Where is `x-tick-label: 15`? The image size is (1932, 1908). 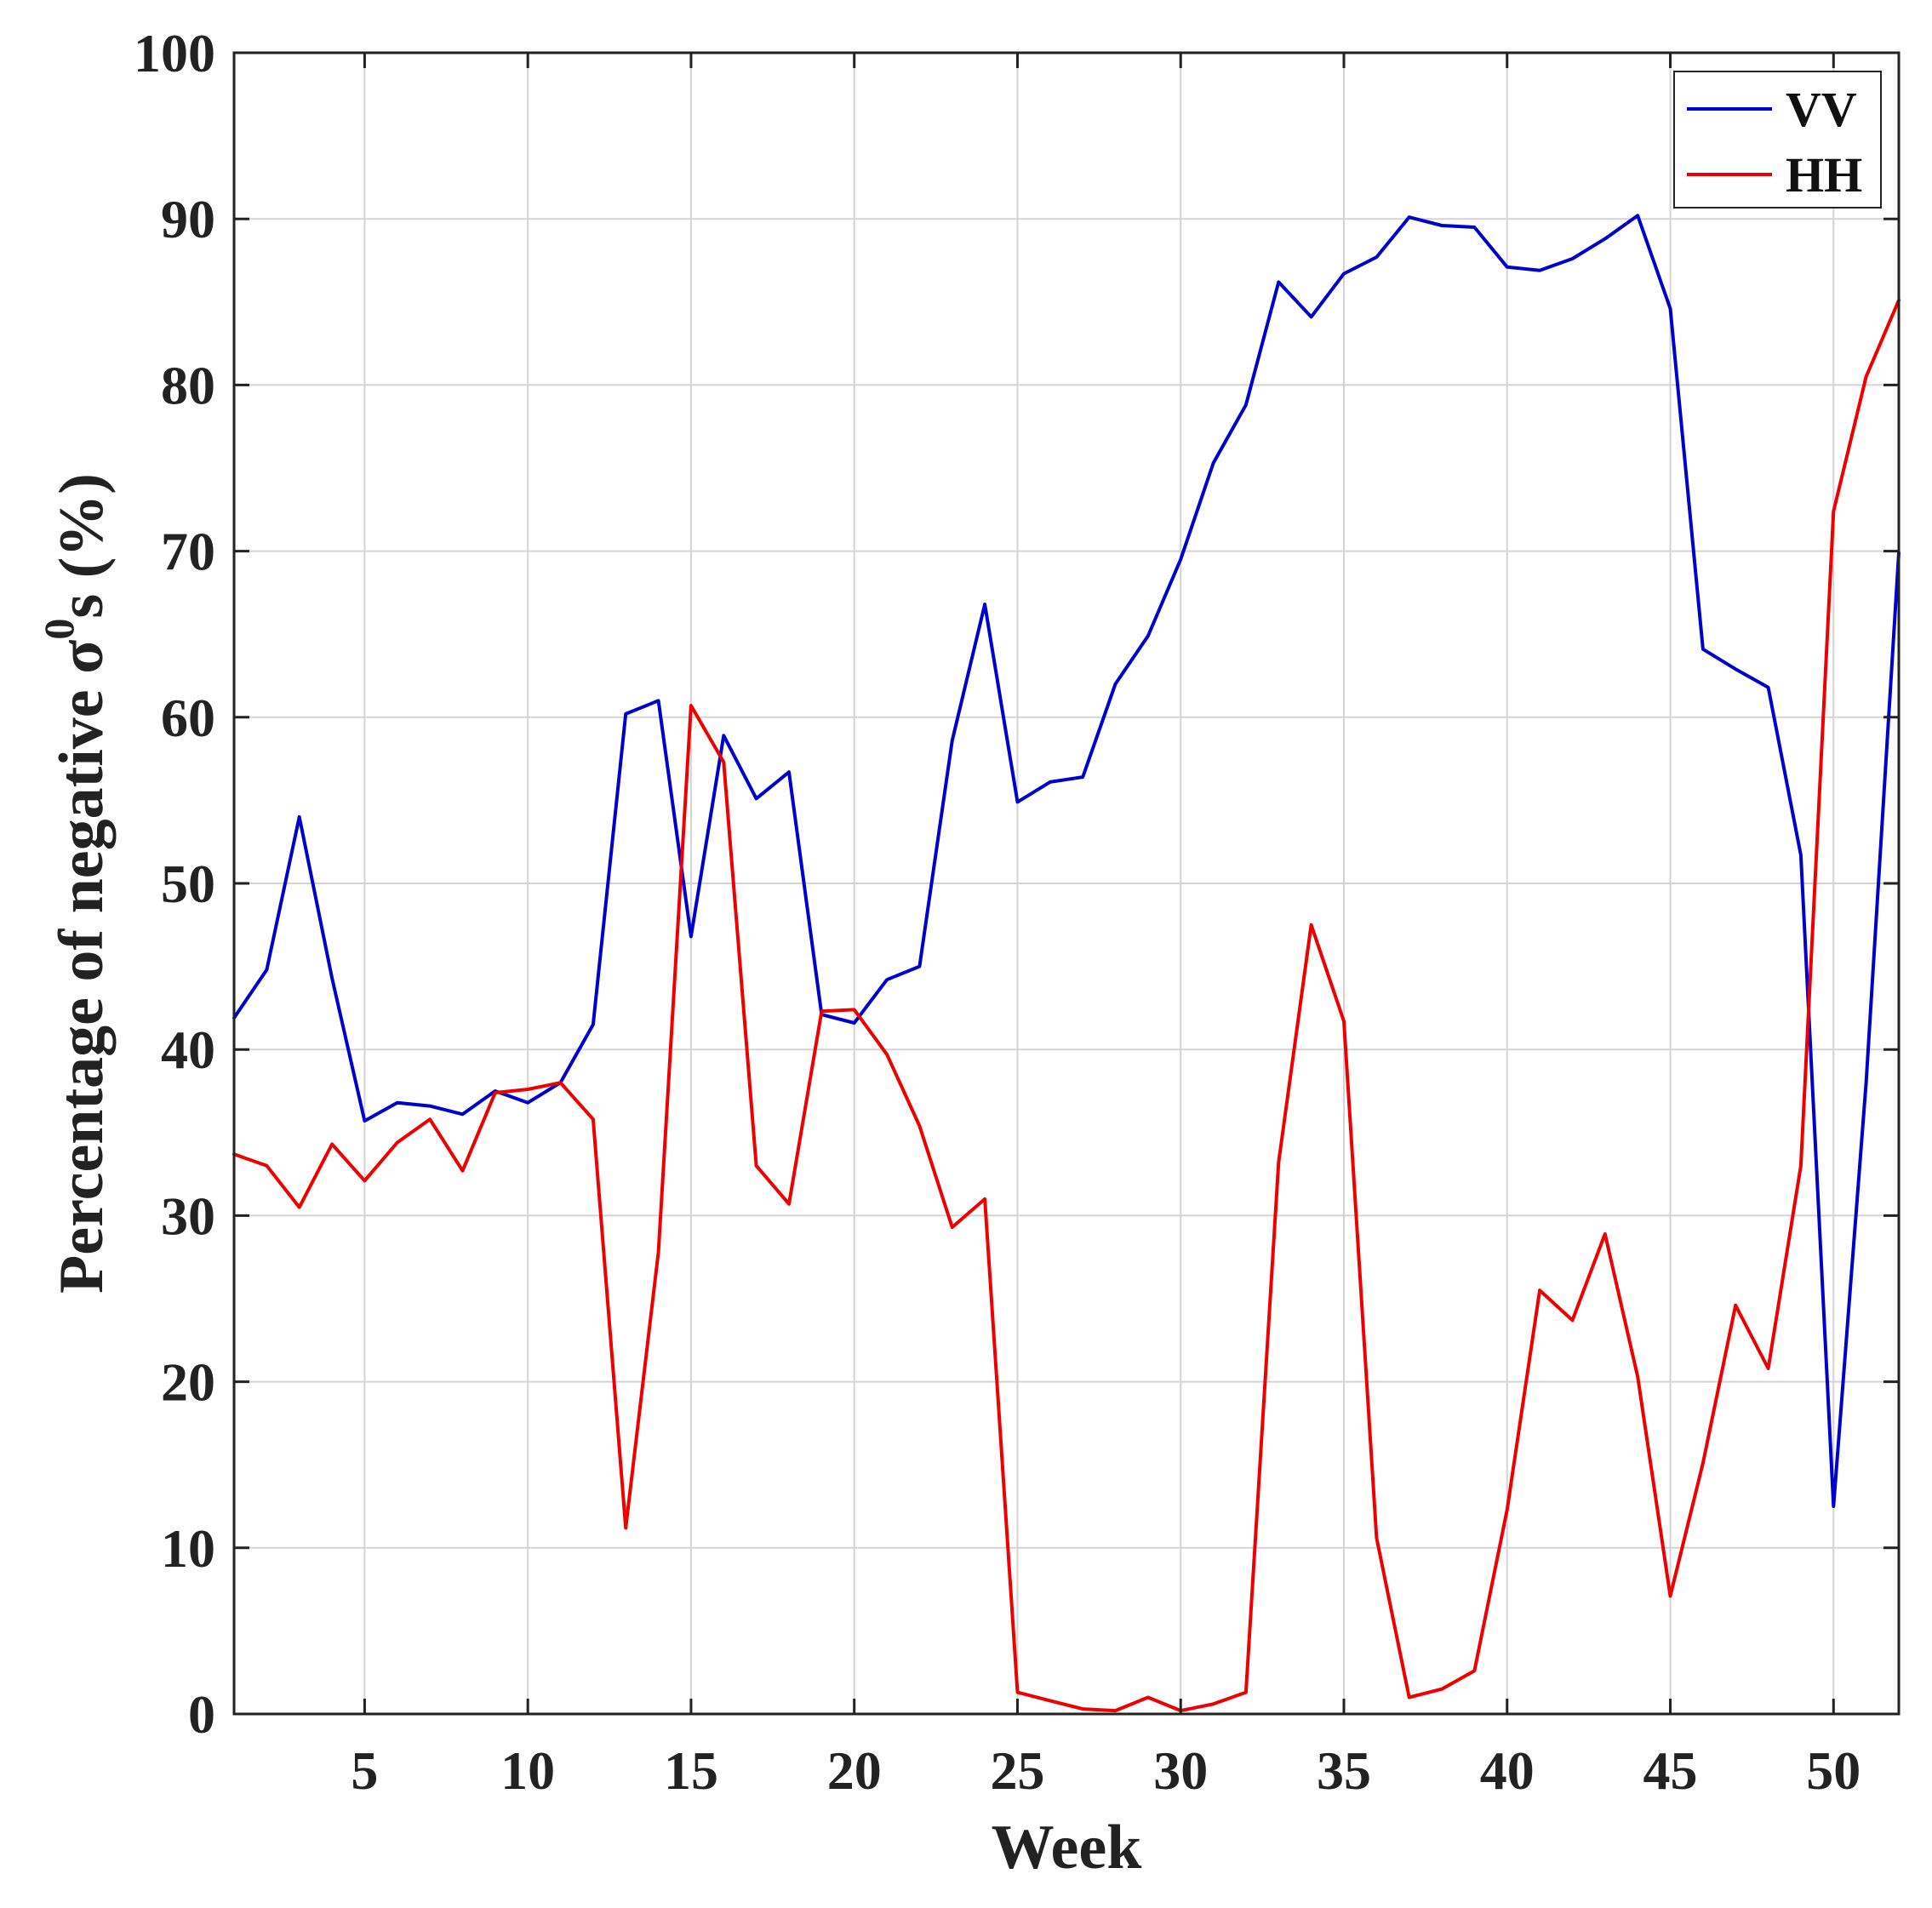 x-tick-label: 15 is located at coordinates (691, 1770).